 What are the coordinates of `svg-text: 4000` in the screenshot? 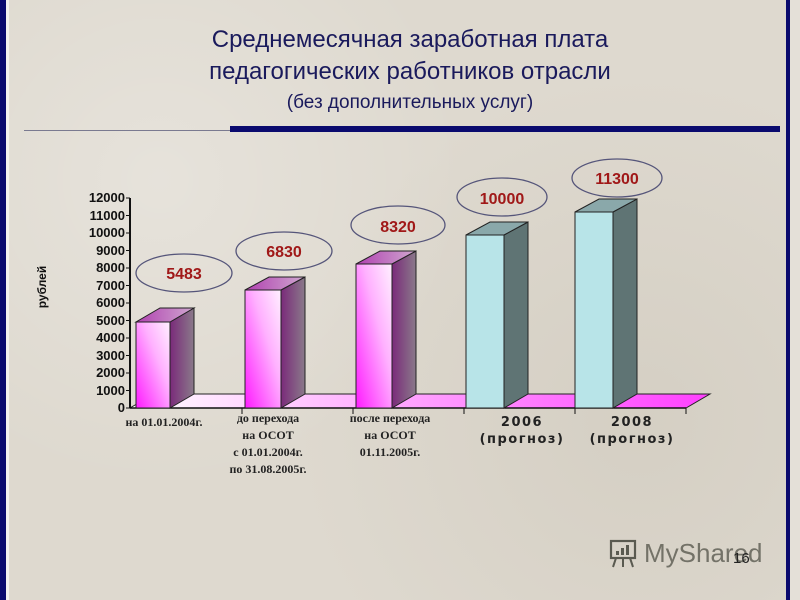 It's located at (110, 337).